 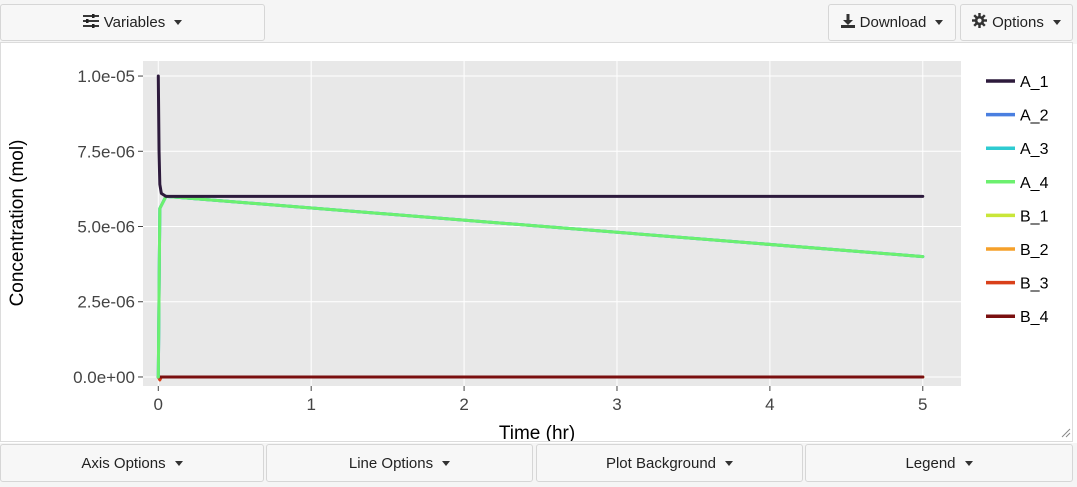 I want to click on plot-background-button: Plot Background, so click(x=669, y=463).